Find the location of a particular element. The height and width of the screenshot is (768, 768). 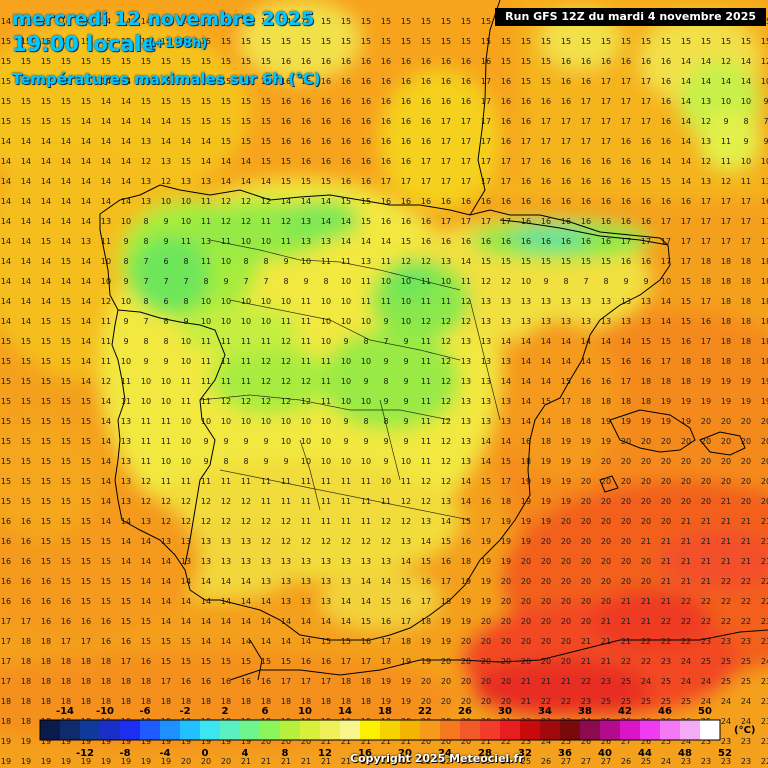

grid-value: 9 is located at coordinates (385, 461).